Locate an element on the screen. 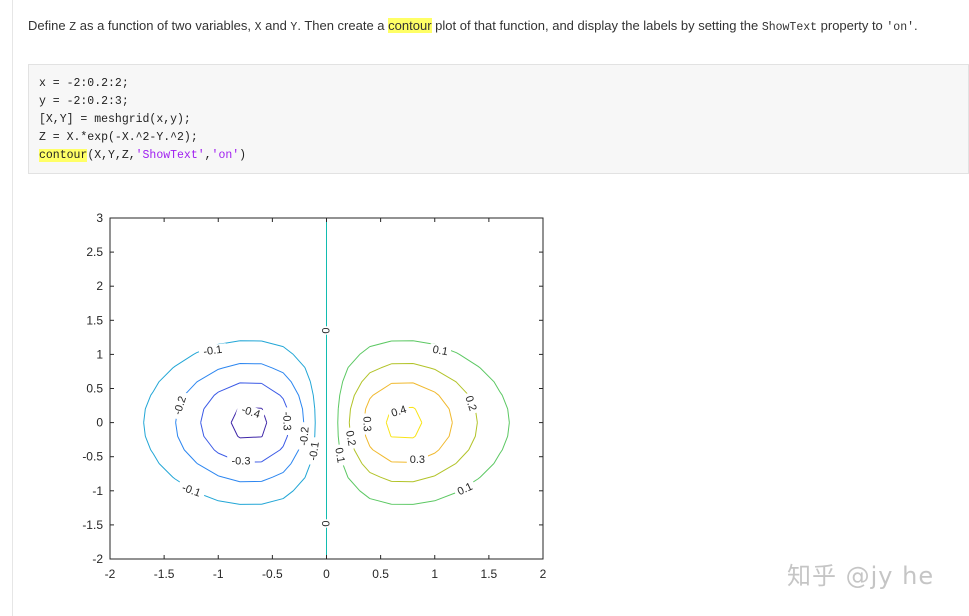  description-part: ShowText is located at coordinates (789, 27).